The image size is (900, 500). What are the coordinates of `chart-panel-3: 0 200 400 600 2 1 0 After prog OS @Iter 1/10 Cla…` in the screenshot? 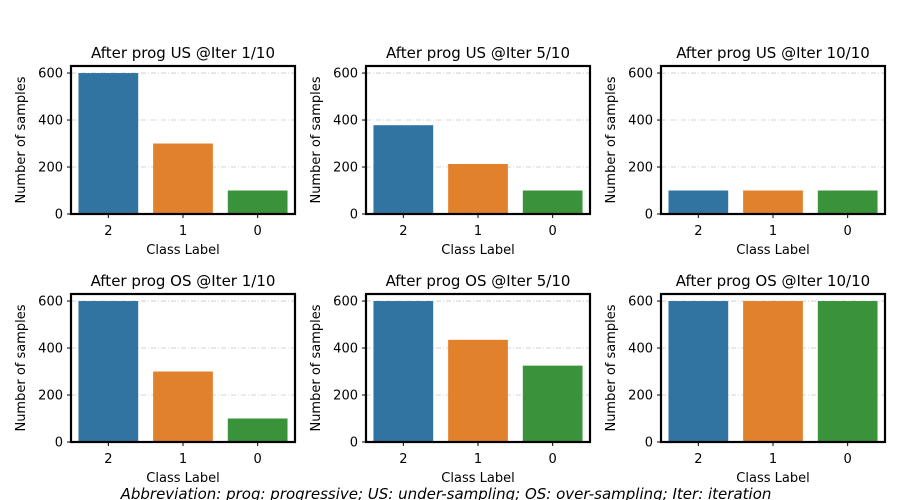 It's located at (155, 379).